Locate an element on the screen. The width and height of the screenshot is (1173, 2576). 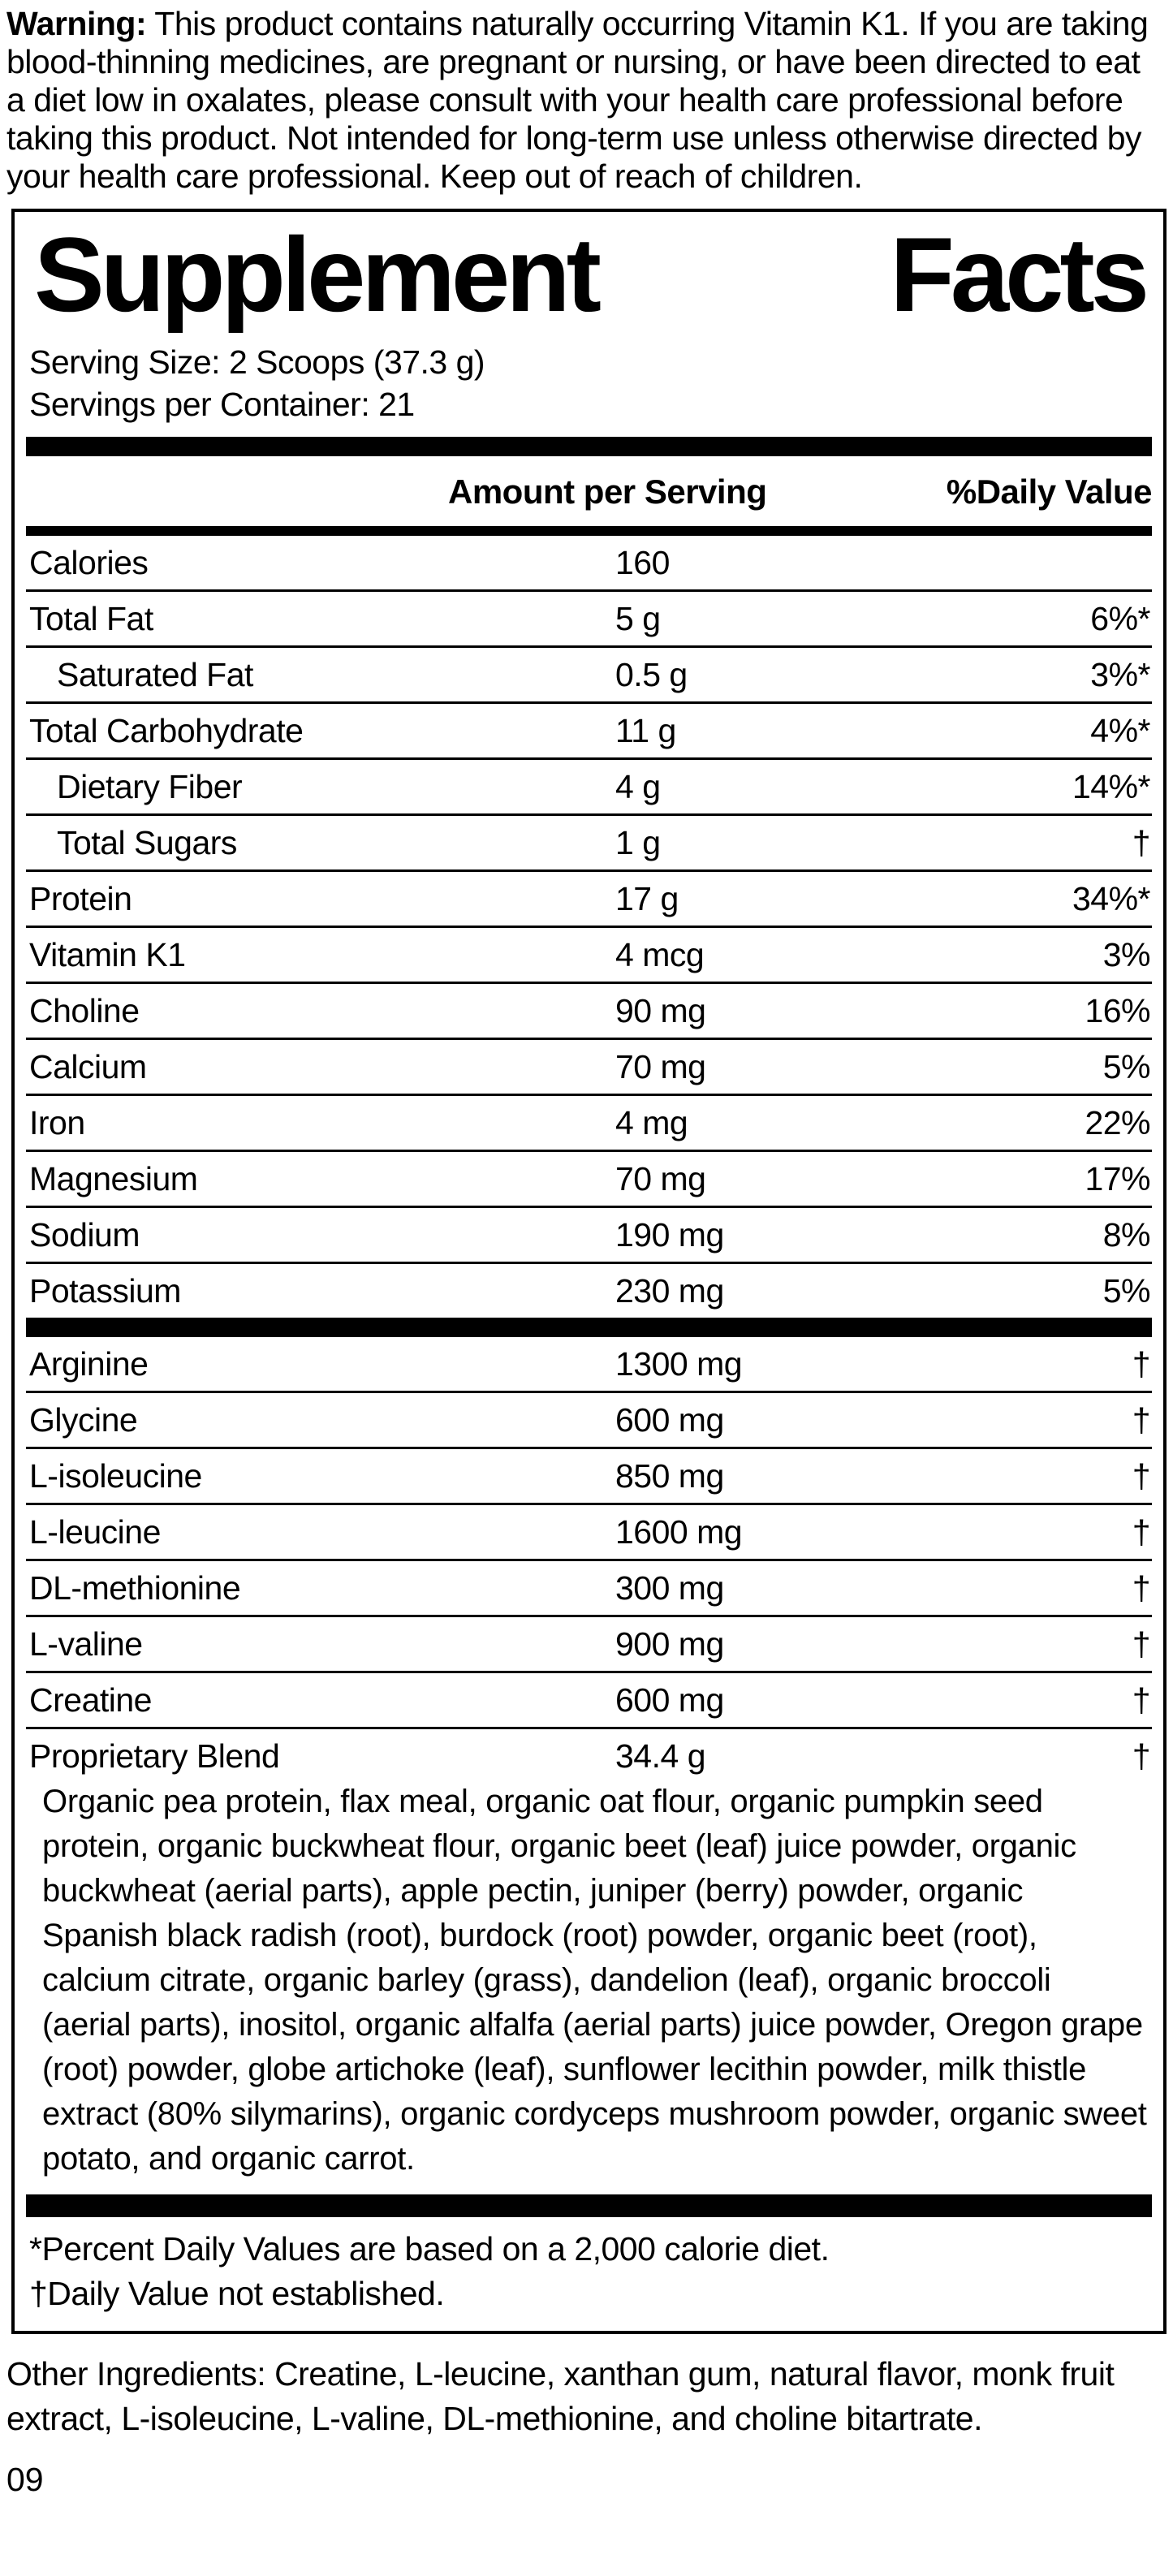
proprietary-blend-amount: 34.4 g is located at coordinates (660, 1757).